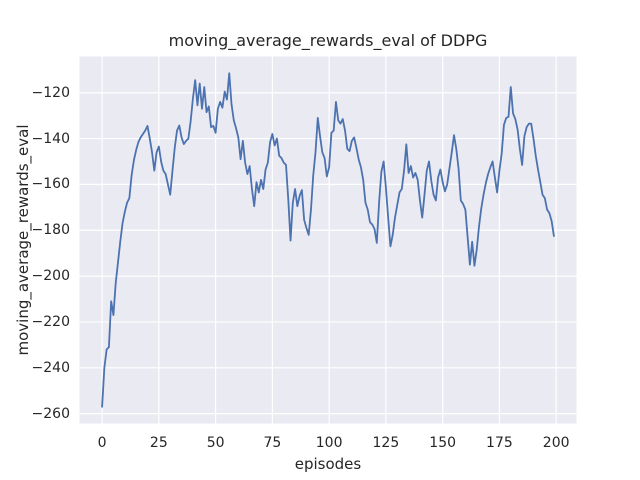 Image resolution: width=640 pixels, height=480 pixels. I want to click on y-tick-label: −200, so click(50, 276).